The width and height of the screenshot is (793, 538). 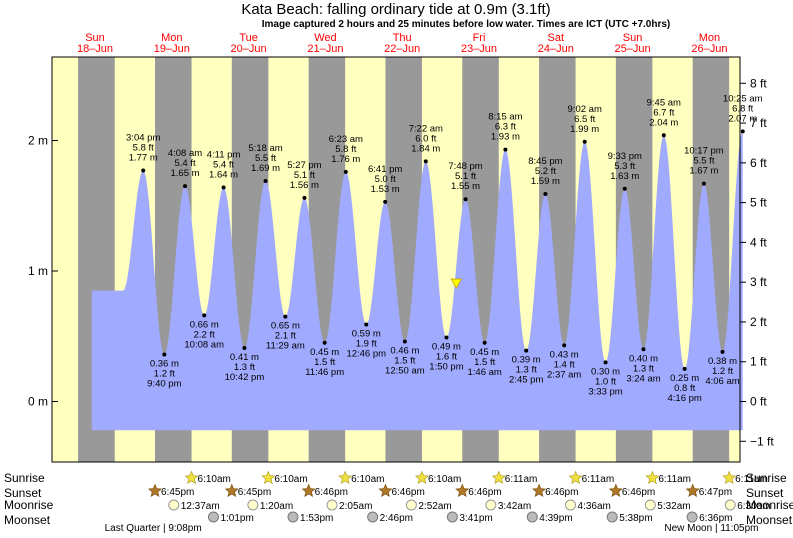 What do you see at coordinates (446, 367) in the screenshot?
I see `low-tide-label: 1:50 pm` at bounding box center [446, 367].